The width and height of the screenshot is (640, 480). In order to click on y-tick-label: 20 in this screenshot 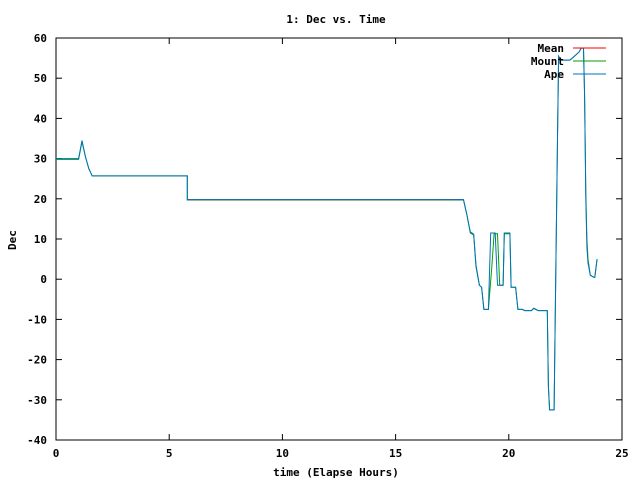, I will do `click(40, 199)`.